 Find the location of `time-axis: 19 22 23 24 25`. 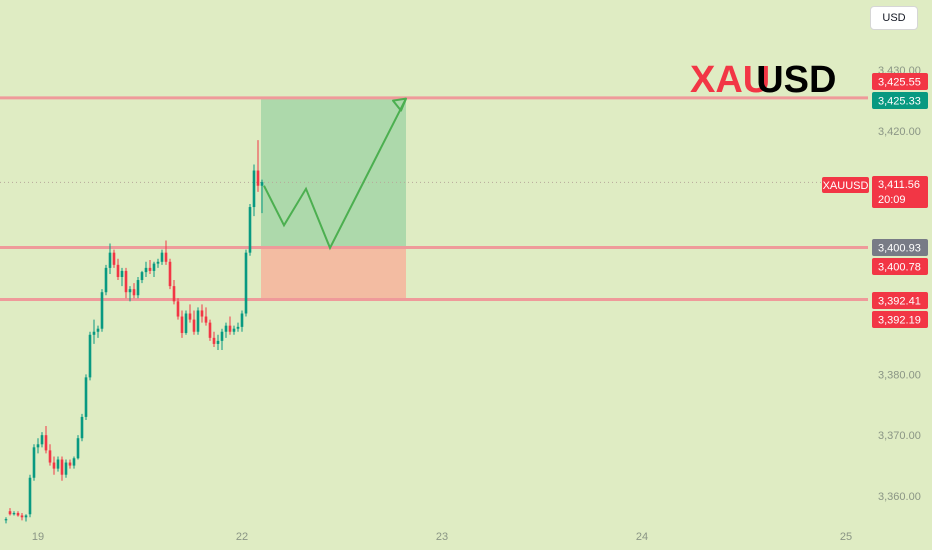

time-axis: 19 22 23 24 25 is located at coordinates (442, 537).